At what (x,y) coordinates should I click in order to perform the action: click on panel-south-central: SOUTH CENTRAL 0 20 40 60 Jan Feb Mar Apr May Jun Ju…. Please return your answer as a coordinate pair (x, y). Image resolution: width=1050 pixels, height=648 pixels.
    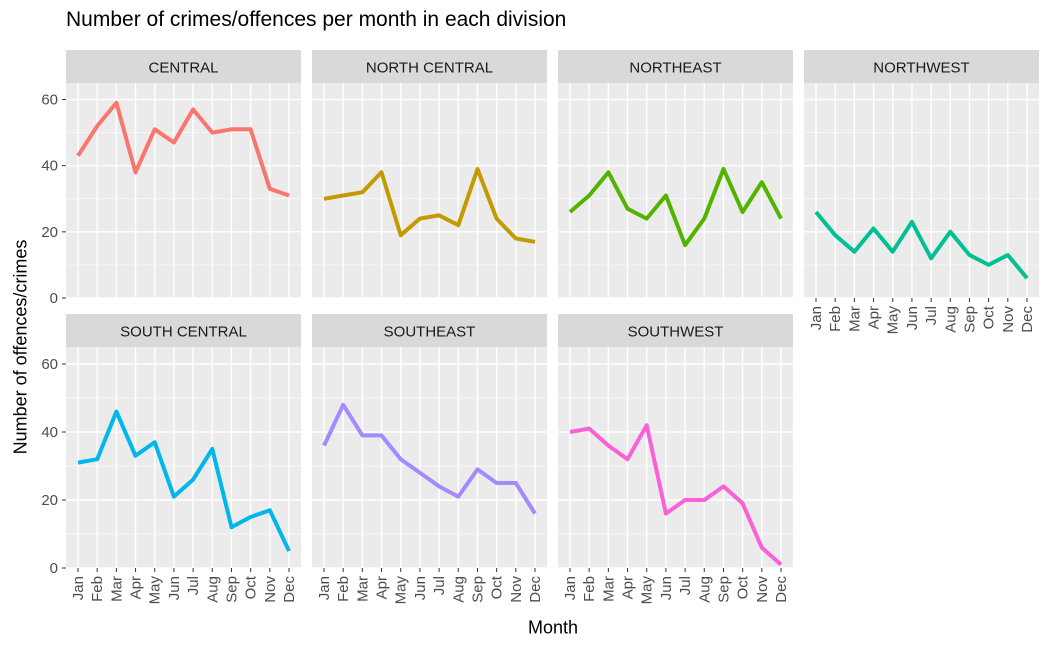
    Looking at the image, I should click on (171, 459).